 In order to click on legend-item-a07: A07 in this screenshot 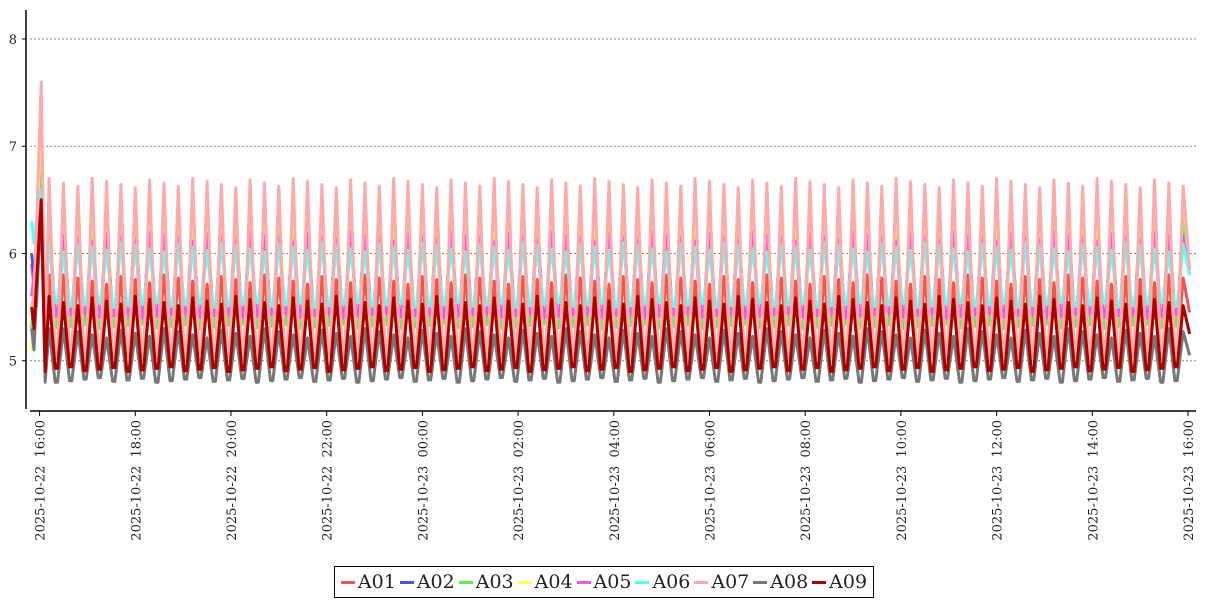, I will do `click(721, 582)`.